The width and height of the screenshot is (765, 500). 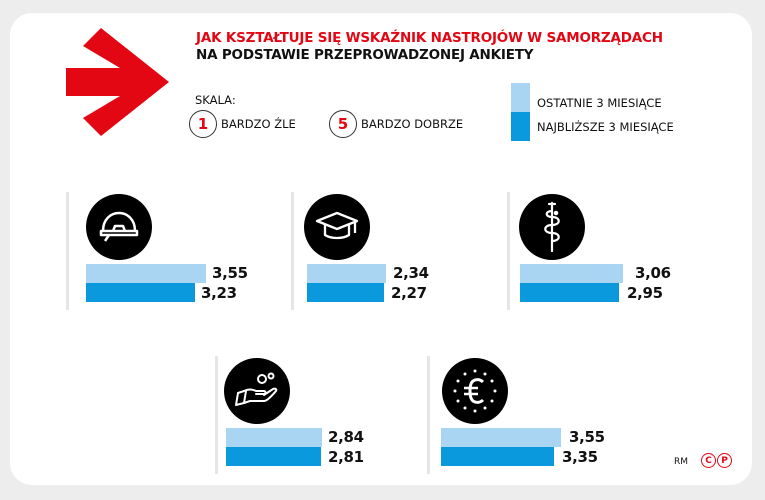 What do you see at coordinates (215, 100) in the screenshot?
I see `scale-label: SKALA:` at bounding box center [215, 100].